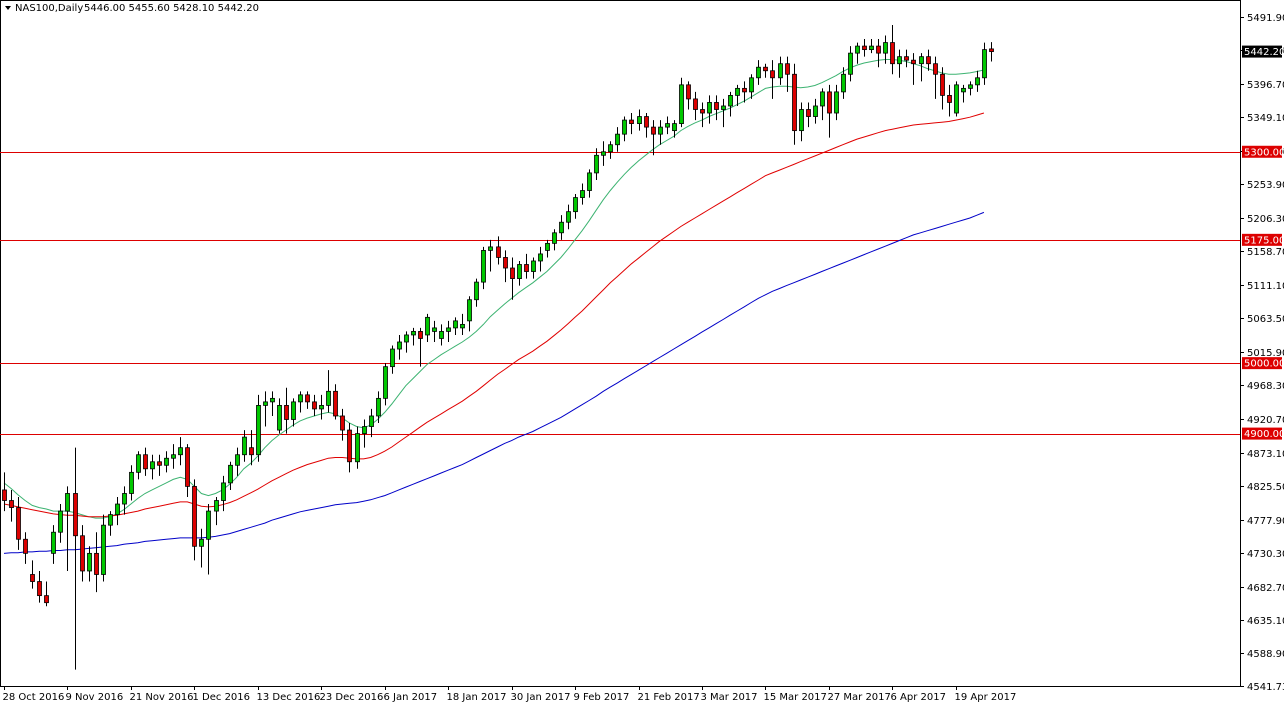 The width and height of the screenshot is (1284, 711). I want to click on x-tick-label: 21 Nov 2016, so click(162, 697).